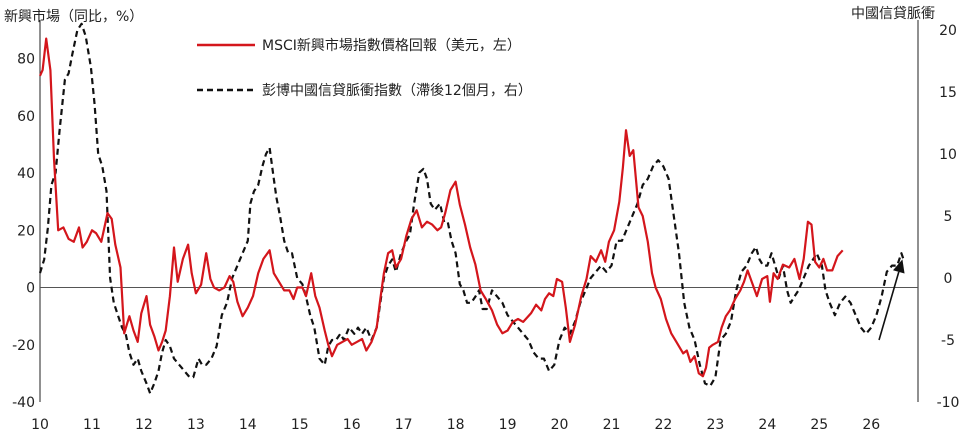  I want to click on x-tick-label: 14, so click(248, 425).